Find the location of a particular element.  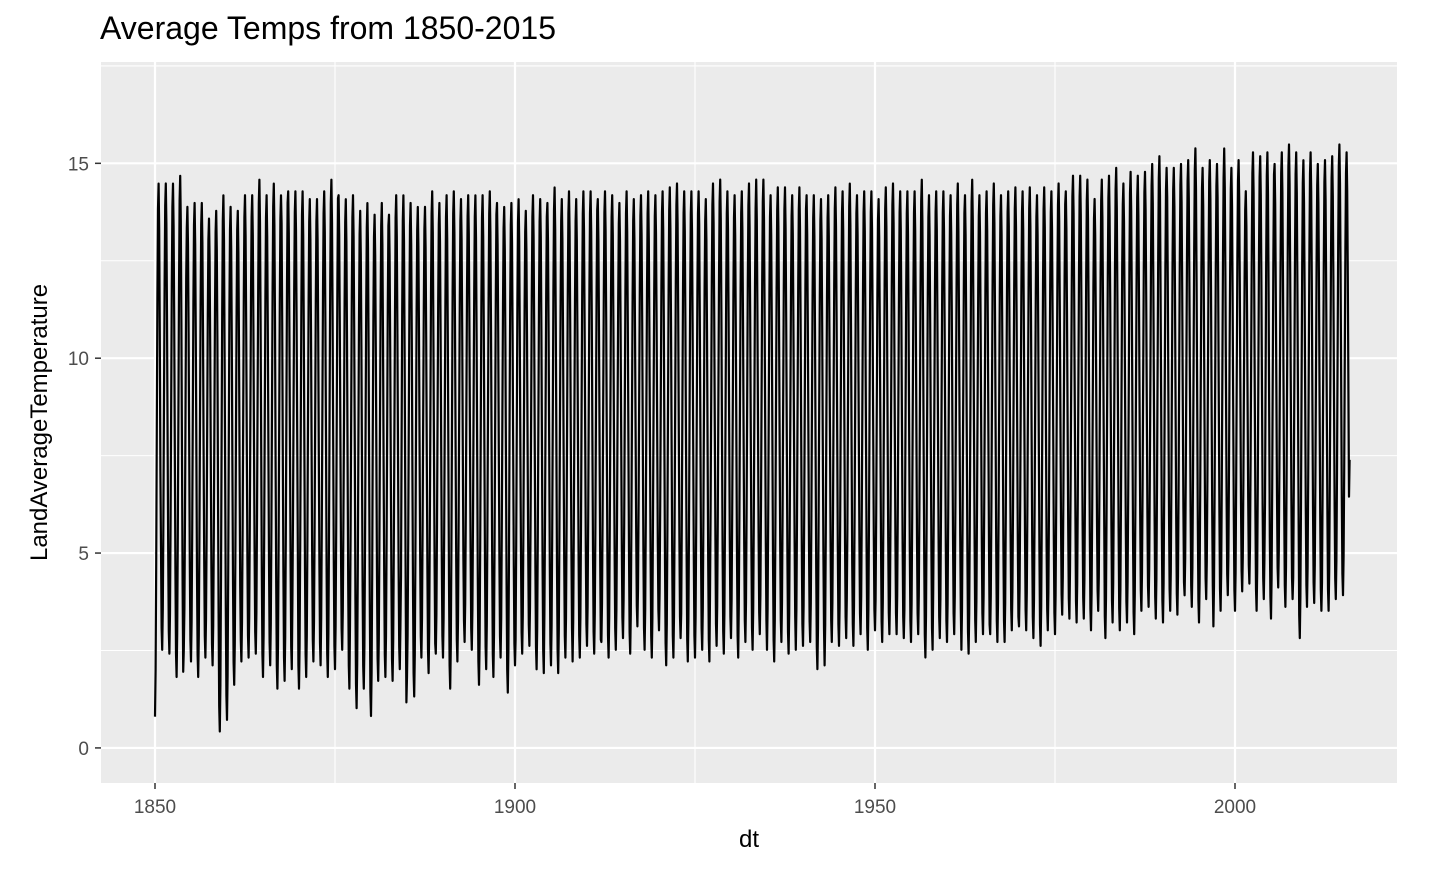

x-tick-label: 1900 is located at coordinates (515, 807).